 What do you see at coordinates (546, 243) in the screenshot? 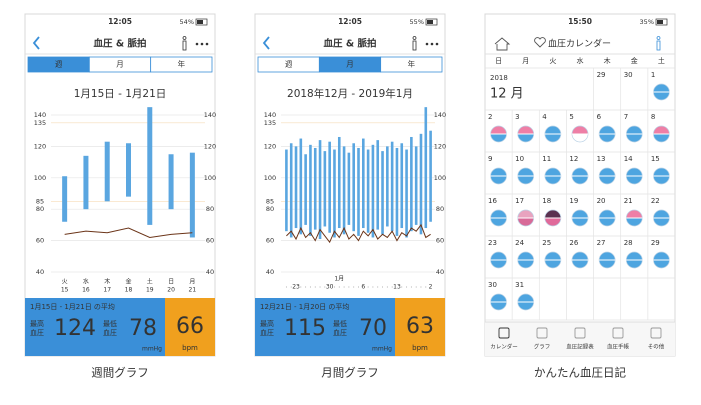
I see `day-number: 25` at bounding box center [546, 243].